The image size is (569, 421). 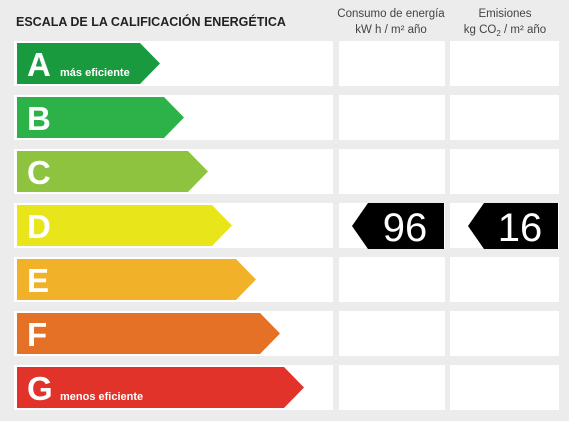 I want to click on unit-part: kg CO, so click(x=480, y=30).